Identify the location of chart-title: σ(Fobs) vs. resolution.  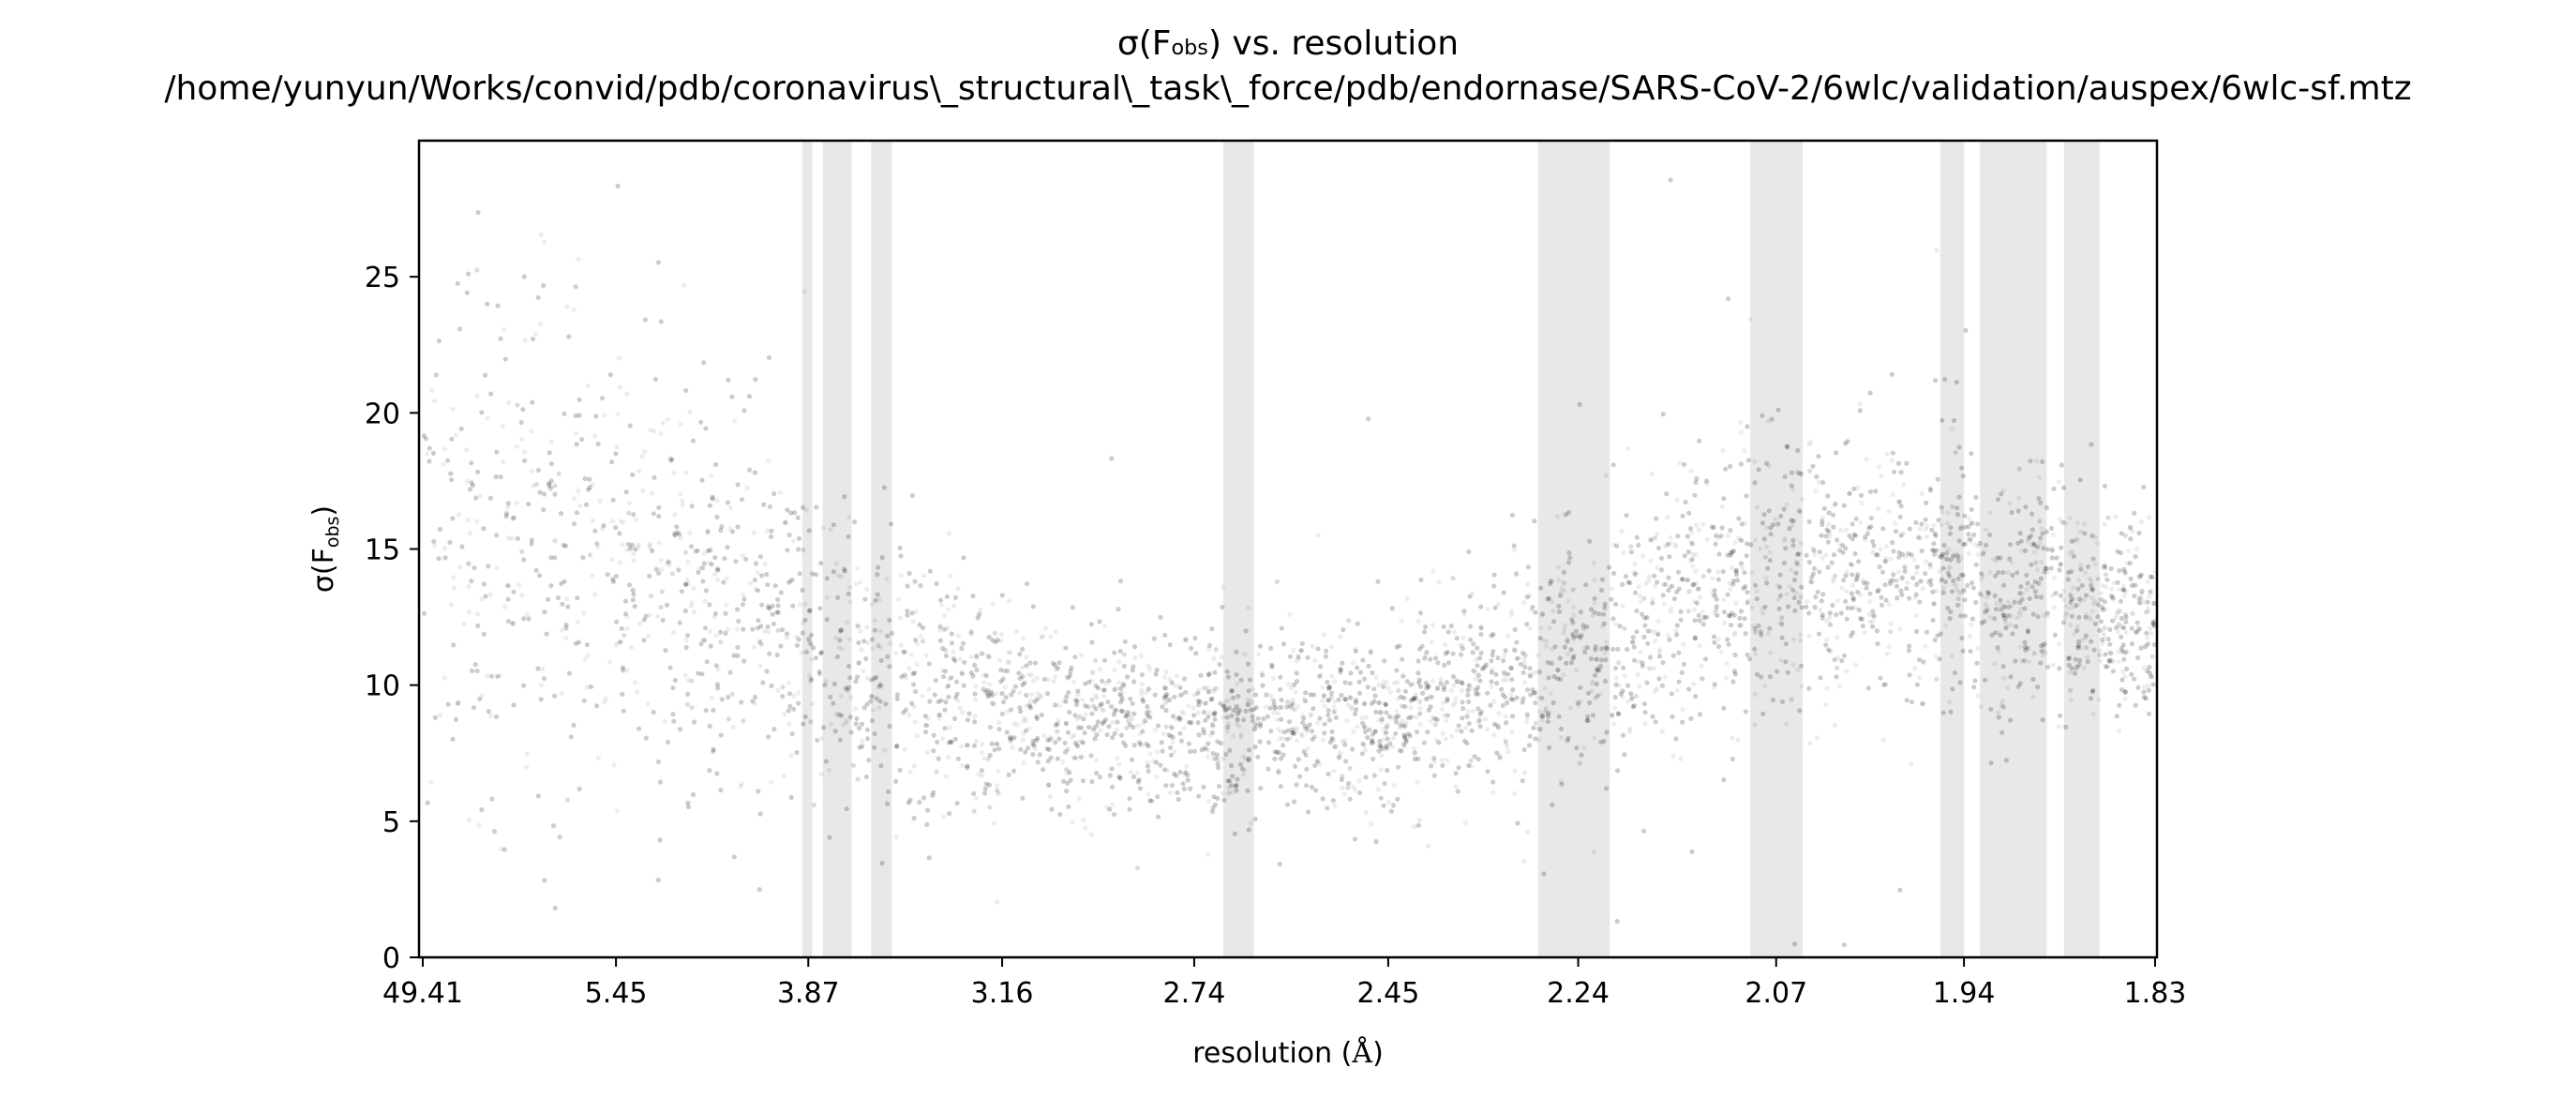
(1288, 43).